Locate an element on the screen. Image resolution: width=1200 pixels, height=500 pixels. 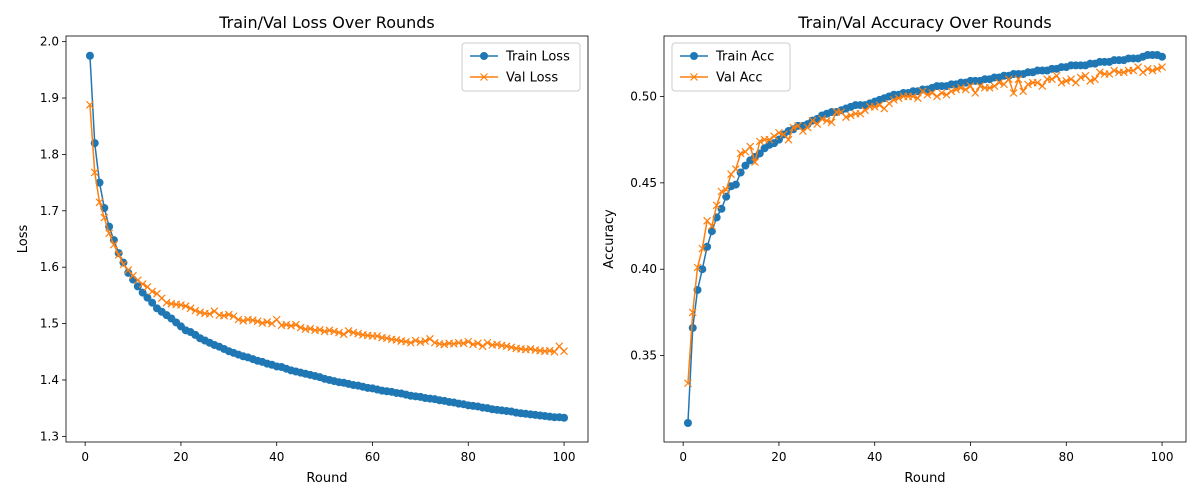
y-tick-label: 1.9 is located at coordinates (49, 98).